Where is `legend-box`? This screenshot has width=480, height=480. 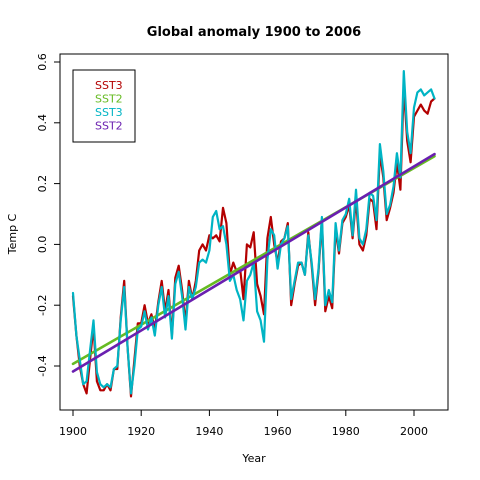
legend-box is located at coordinates (104, 106).